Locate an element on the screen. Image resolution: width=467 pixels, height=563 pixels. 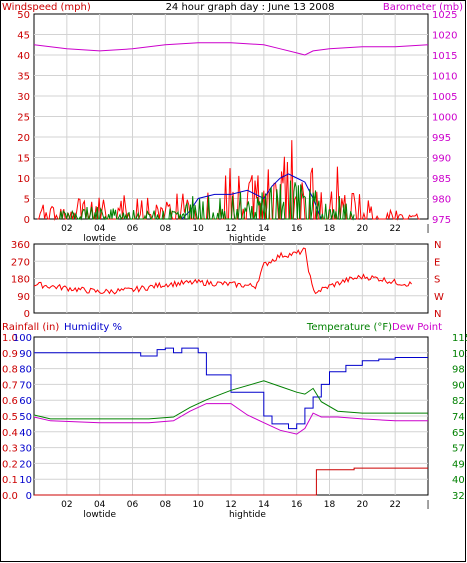
rain-tick-label: 0.4 is located at coordinates (10, 433).